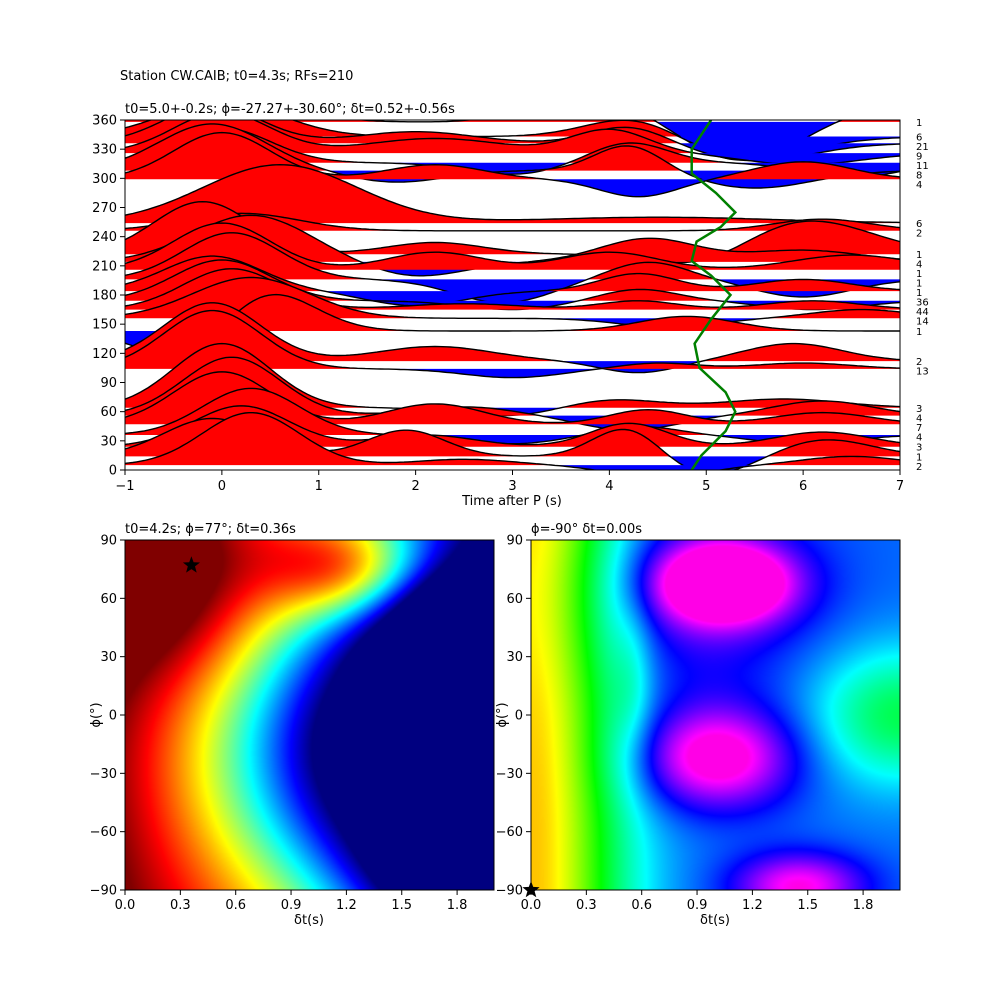 This screenshot has width=1000, height=1004. What do you see at coordinates (586, 529) in the screenshot?
I see `right-heatmap-title: ϕ=-90° δt=0.00s` at bounding box center [586, 529].